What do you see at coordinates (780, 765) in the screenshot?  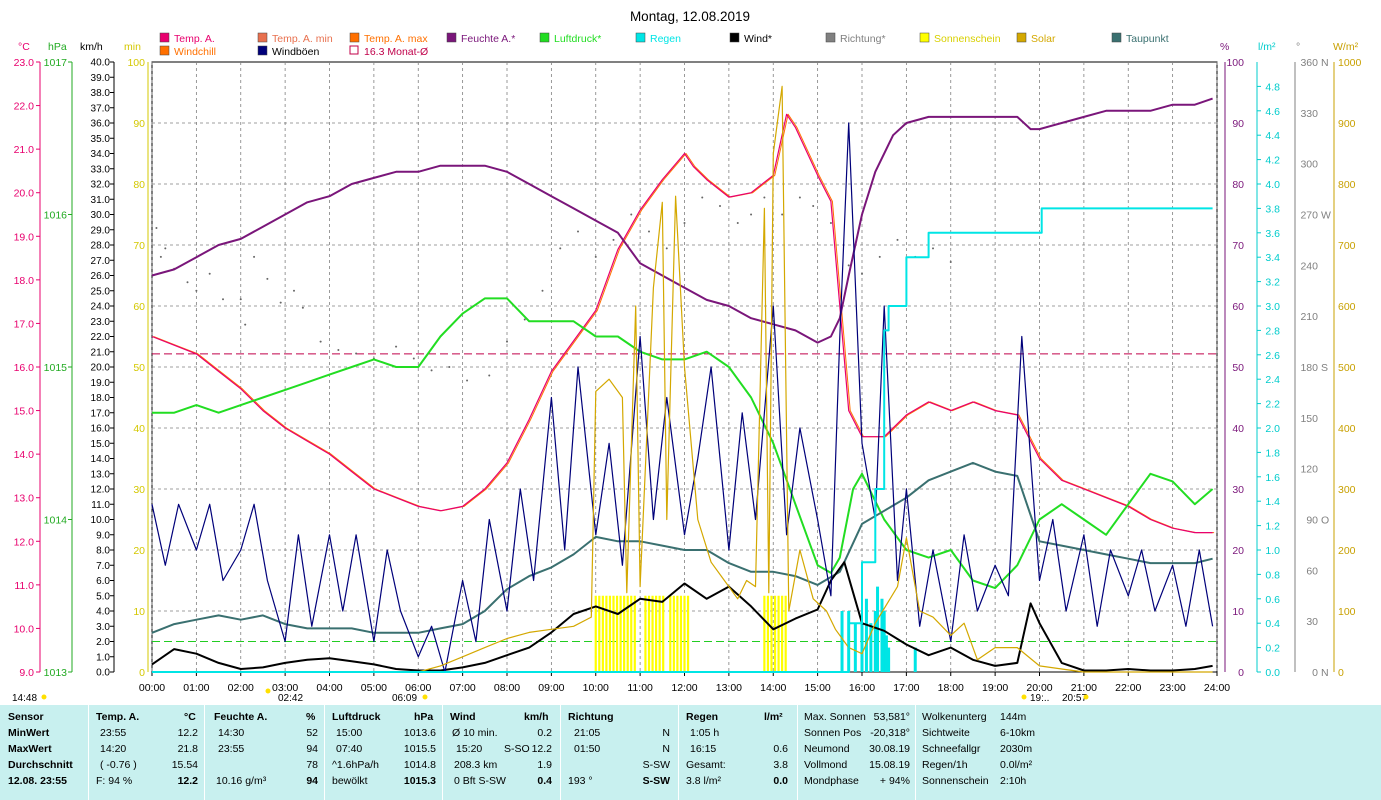 I see `rain-total-value: 3.8` at bounding box center [780, 765].